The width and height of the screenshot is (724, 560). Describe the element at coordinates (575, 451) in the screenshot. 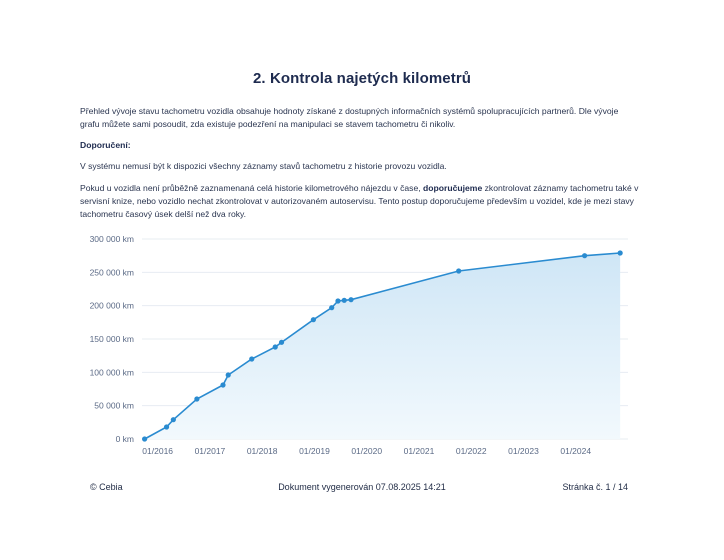

I see `x-tick-label: 01/2024` at that location.